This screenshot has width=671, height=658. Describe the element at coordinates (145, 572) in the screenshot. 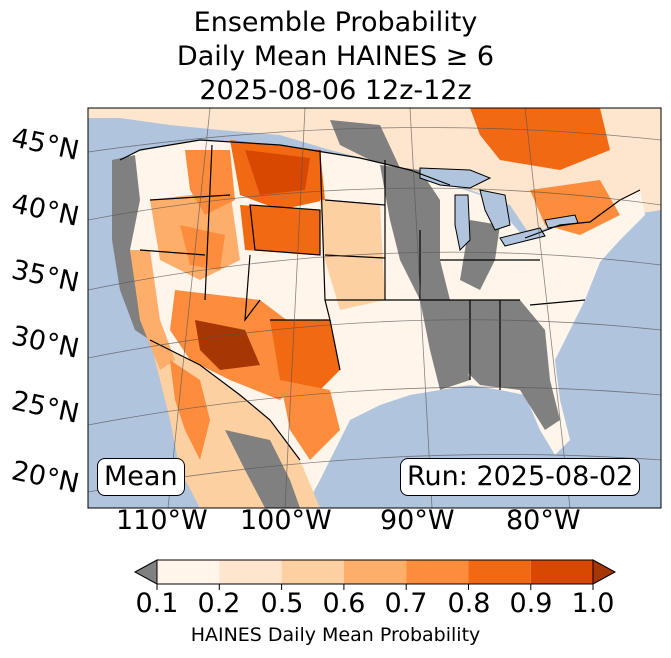

I see `colorbar-under-arrow` at that location.